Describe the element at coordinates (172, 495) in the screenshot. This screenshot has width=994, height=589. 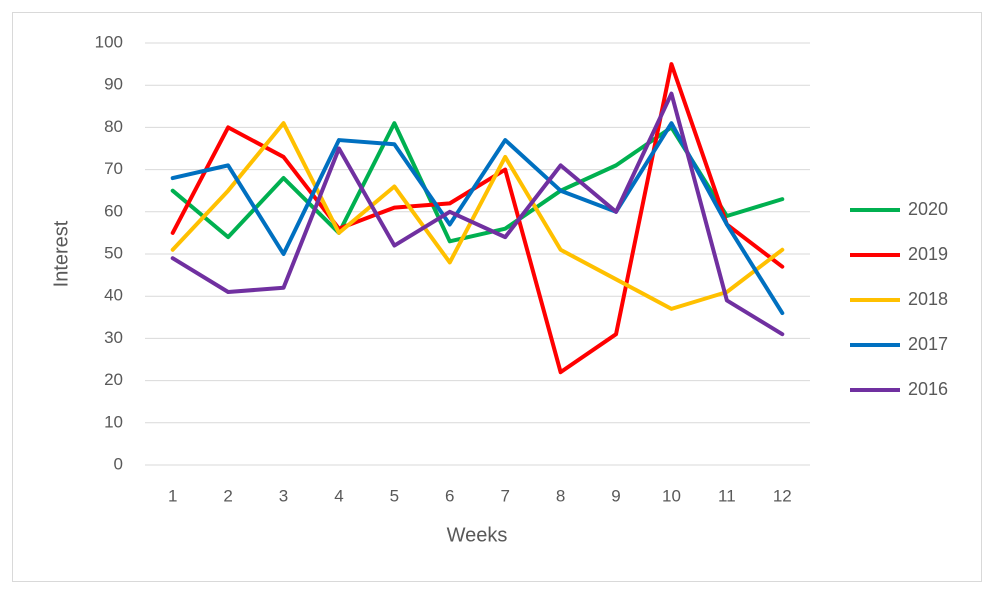
I see `x-tick-label: 1` at that location.